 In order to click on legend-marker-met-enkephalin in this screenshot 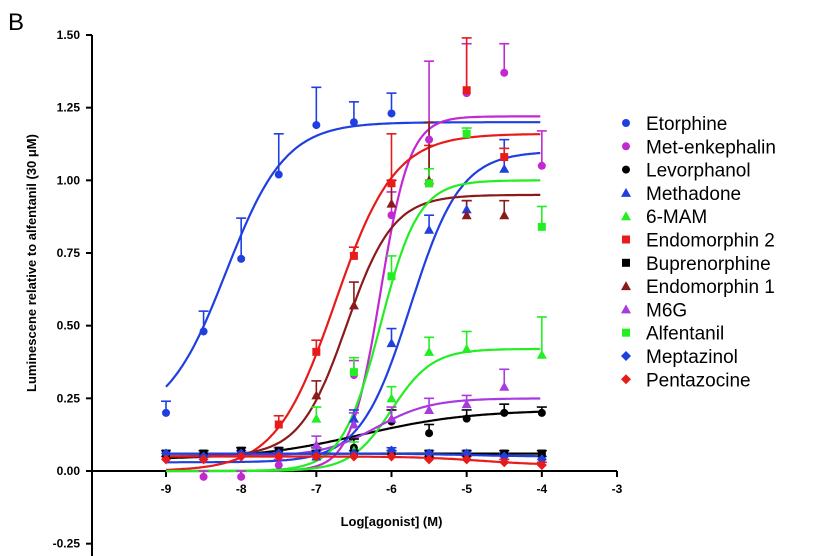, I will do `click(626, 146)`.